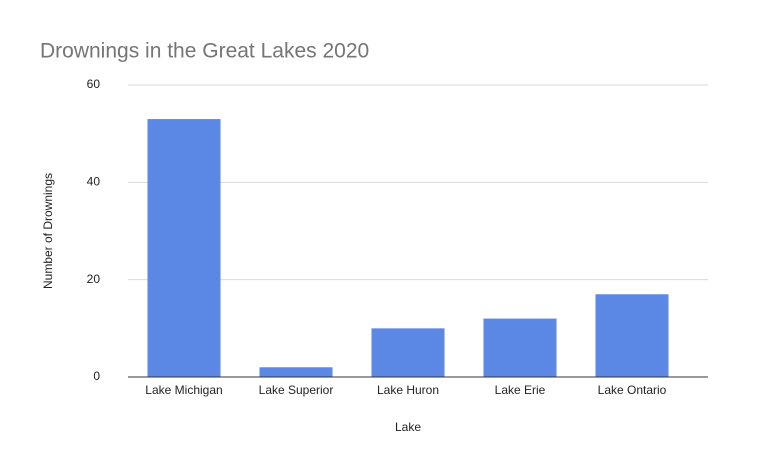 This screenshot has width=771, height=461. Describe the element at coordinates (520, 390) in the screenshot. I see `x-tick-label: Lake Erie` at that location.